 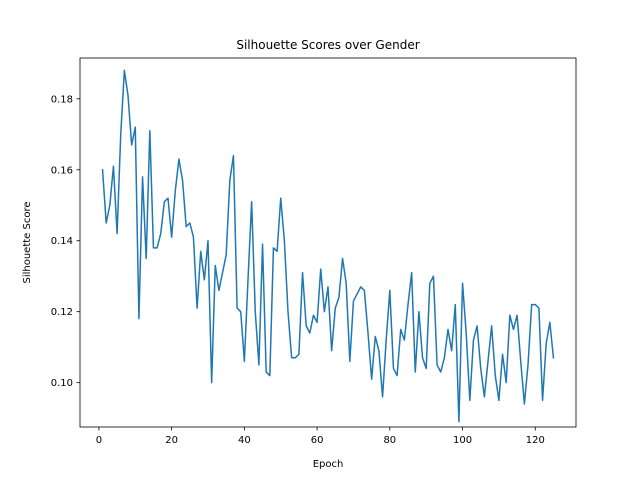 I want to click on x-tick-label: 60, so click(x=317, y=440).